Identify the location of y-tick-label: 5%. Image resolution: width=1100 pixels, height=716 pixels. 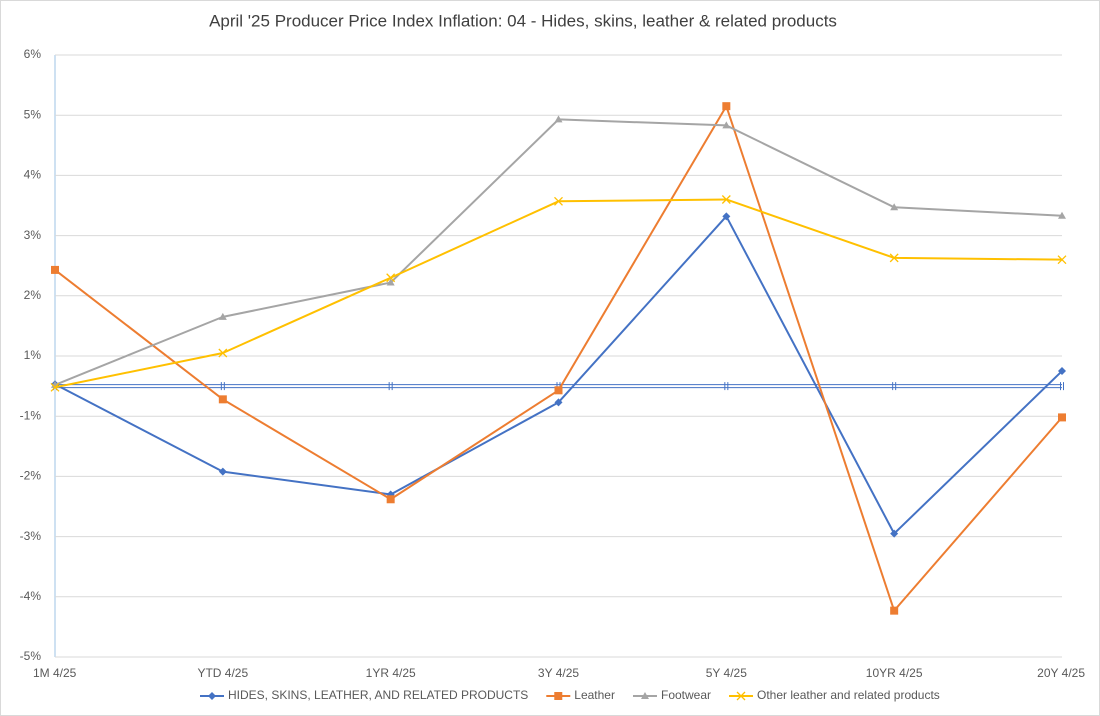
(33, 114).